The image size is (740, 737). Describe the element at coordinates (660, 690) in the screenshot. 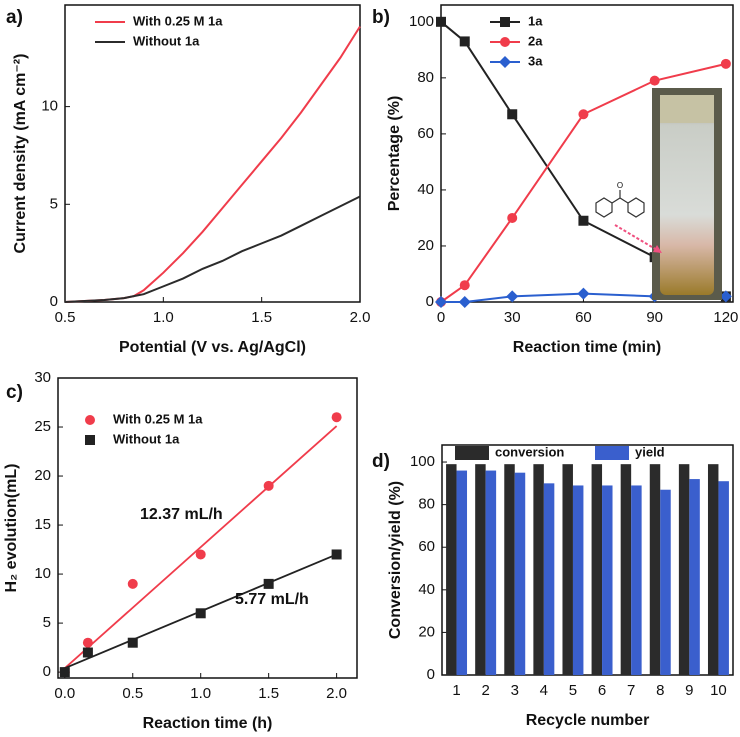

I see `x-tick-label: 8` at that location.